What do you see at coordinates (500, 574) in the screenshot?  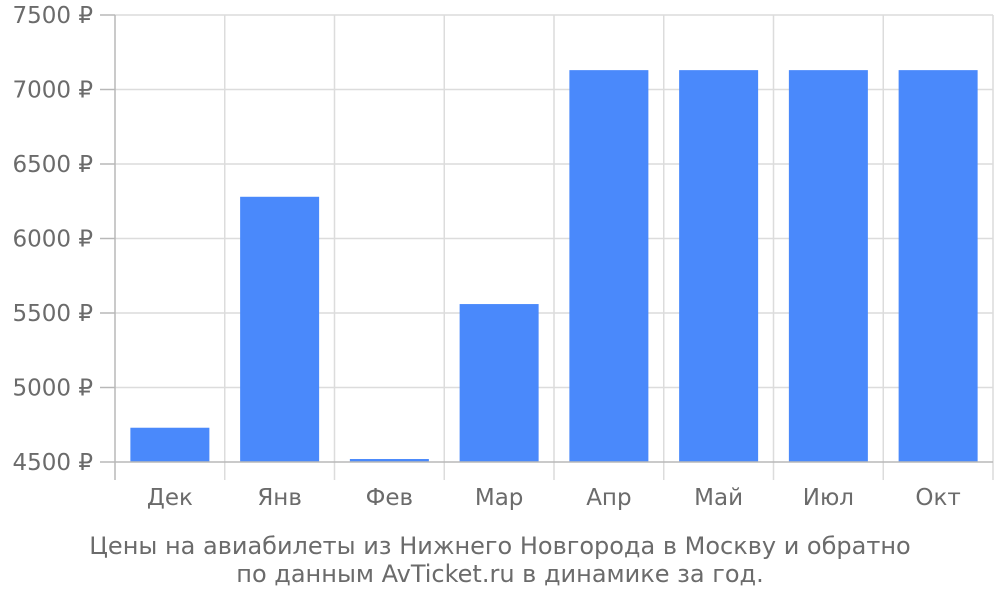 I see `caption-line-2: по данным AvTicket.ru в динамике за год.` at bounding box center [500, 574].